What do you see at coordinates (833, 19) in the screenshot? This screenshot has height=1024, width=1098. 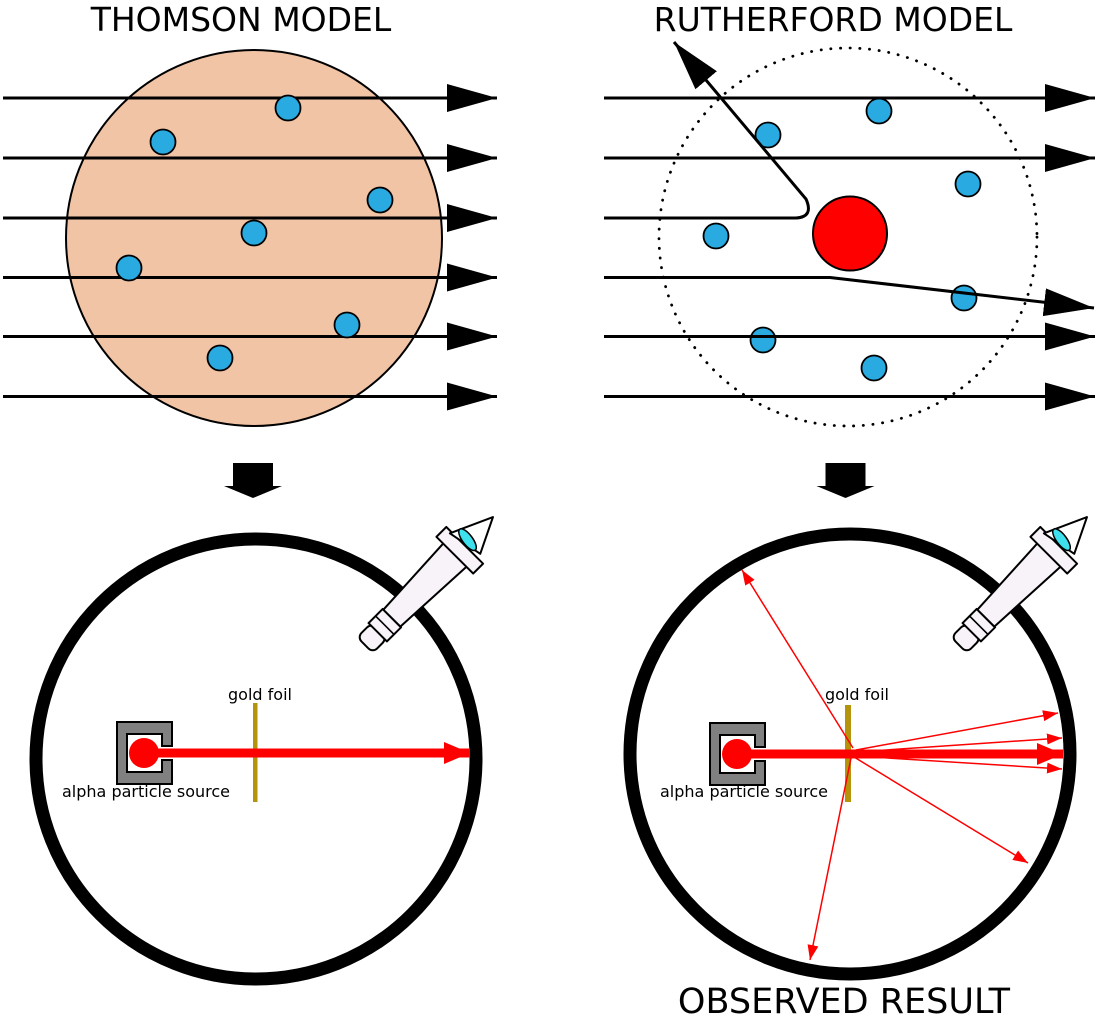 I see `rutherford-title: RUTHERFORD MODEL` at bounding box center [833, 19].